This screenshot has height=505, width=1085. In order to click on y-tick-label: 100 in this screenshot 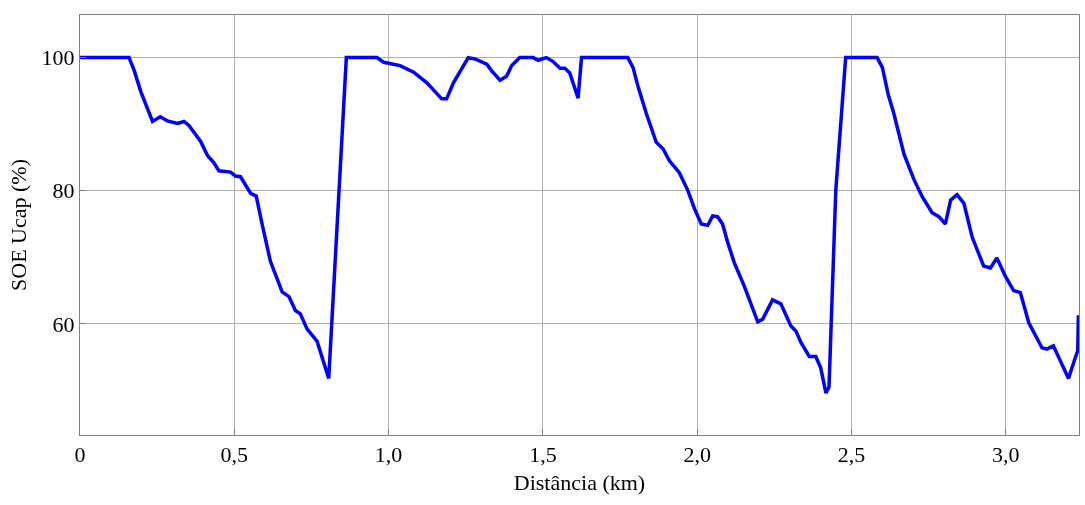, I will do `click(58, 58)`.